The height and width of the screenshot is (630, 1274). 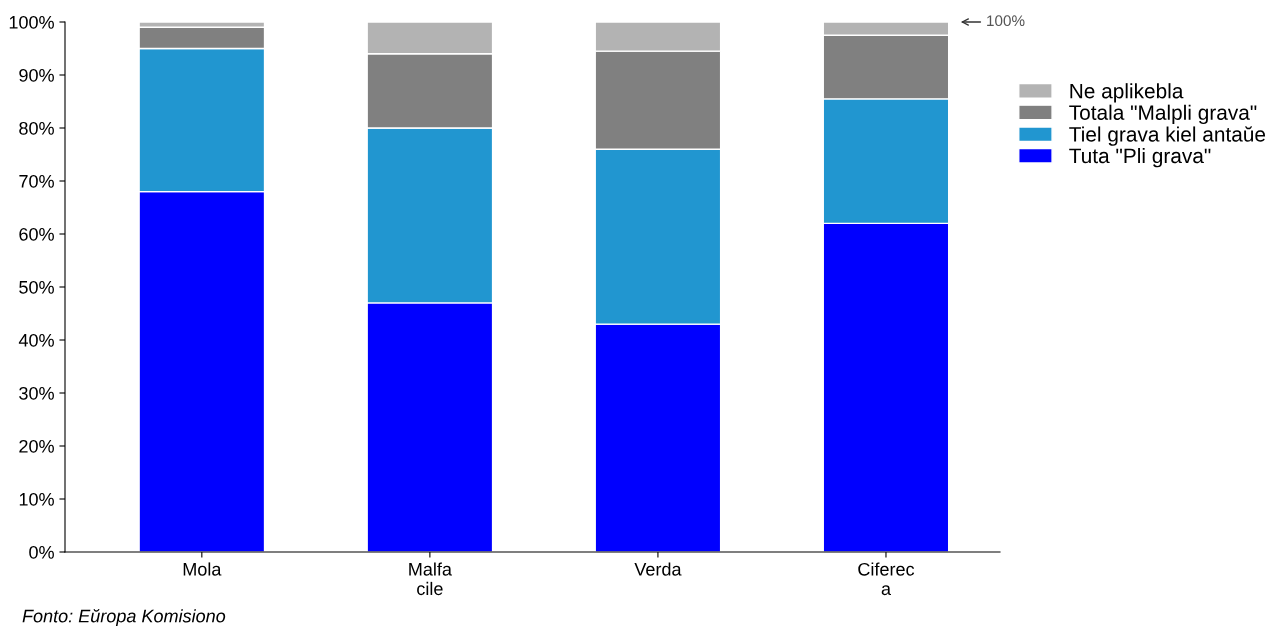 What do you see at coordinates (1163, 114) in the screenshot?
I see `legend-label: Totala "Malpli grava"` at bounding box center [1163, 114].